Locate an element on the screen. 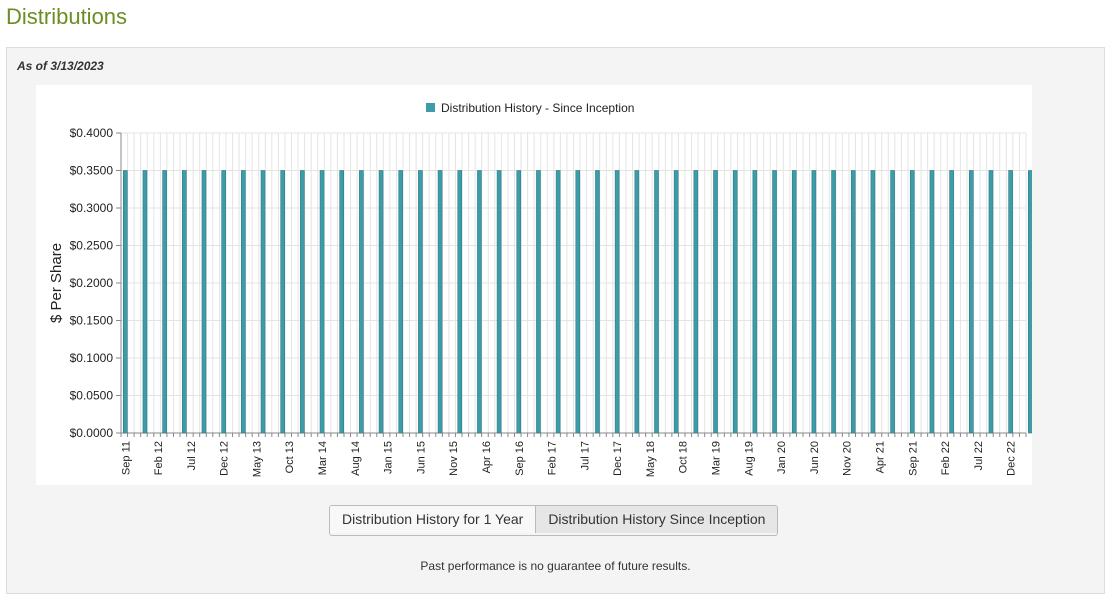 The height and width of the screenshot is (606, 1120). x-tick-label: Dec 22 is located at coordinates (1012, 458).